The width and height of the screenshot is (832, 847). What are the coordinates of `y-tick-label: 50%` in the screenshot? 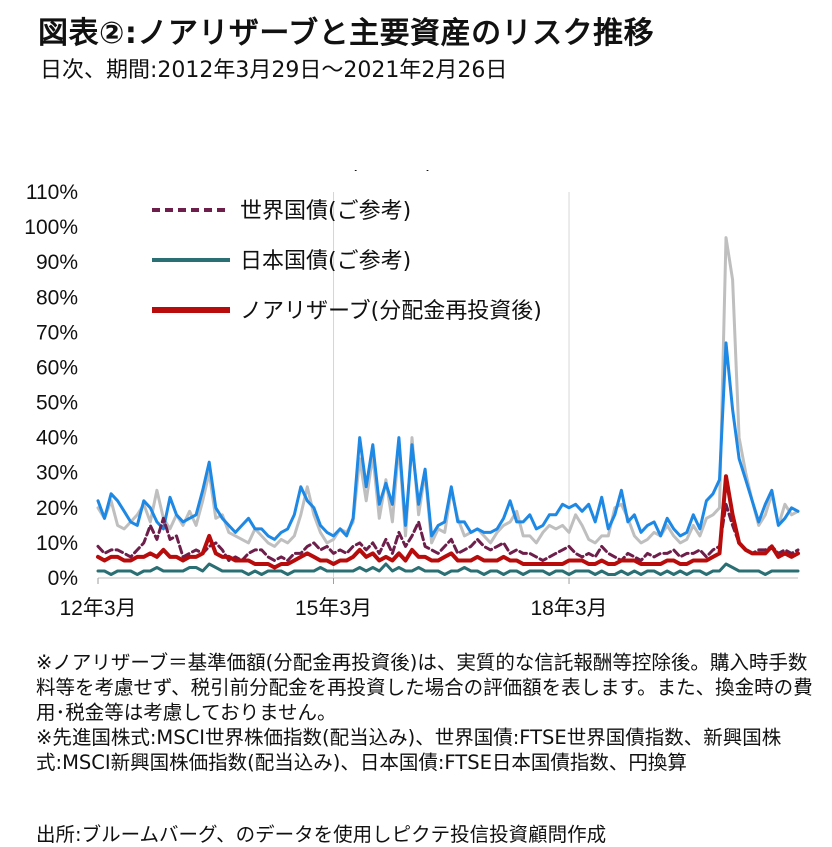 It's located at (57, 403).